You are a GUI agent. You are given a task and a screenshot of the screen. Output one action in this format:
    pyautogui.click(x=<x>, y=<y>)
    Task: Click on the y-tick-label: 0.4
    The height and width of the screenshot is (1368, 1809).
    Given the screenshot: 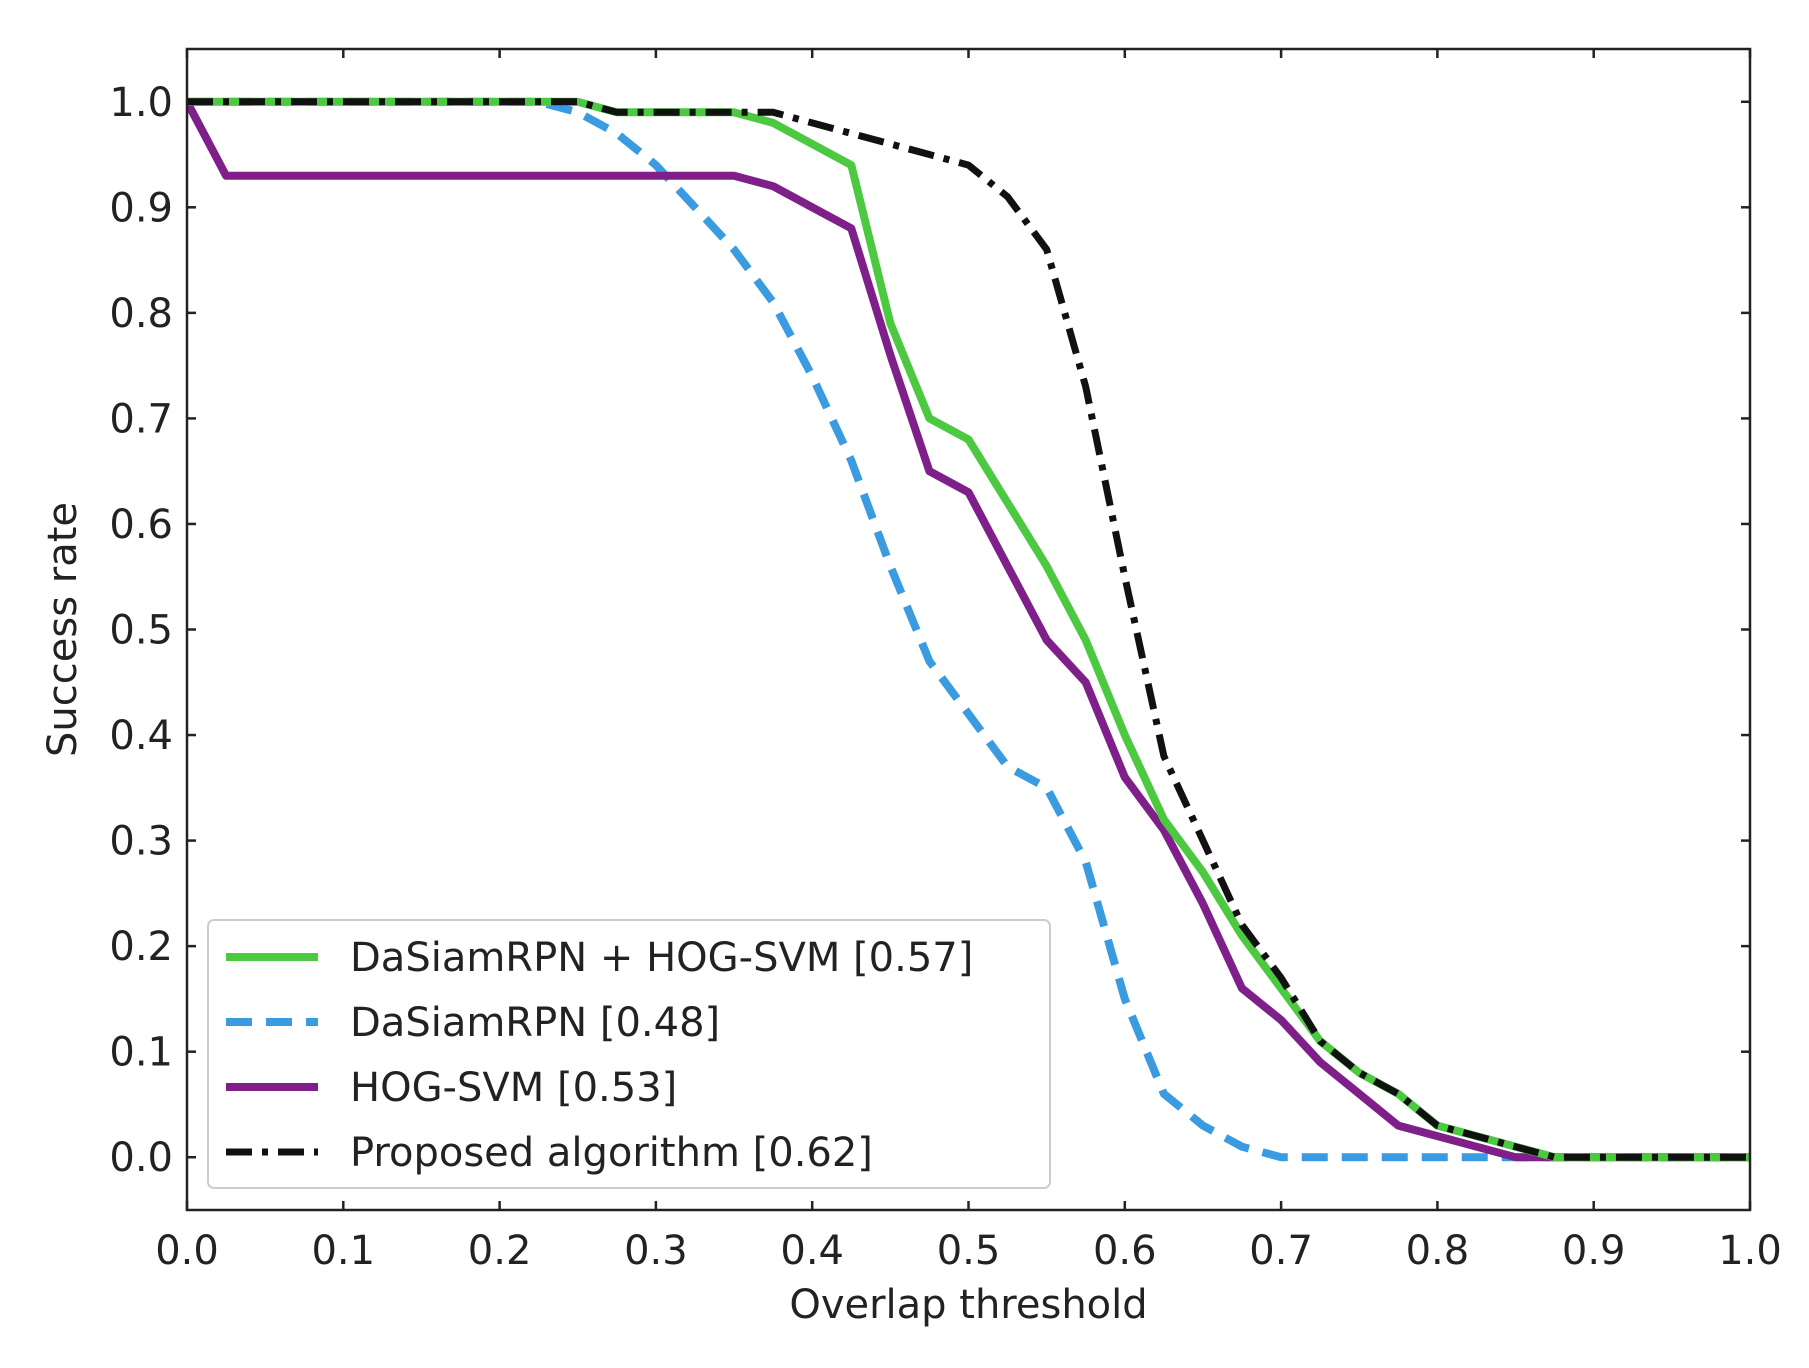 What is the action you would take?
    pyautogui.click(x=141, y=736)
    